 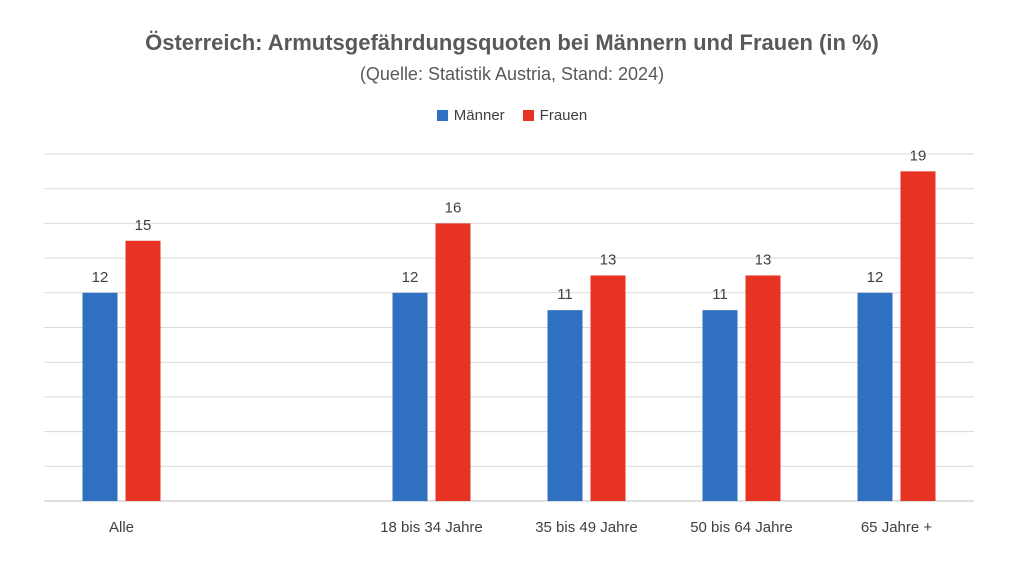 I want to click on chart-subtitle: (Quelle: Statistik Austria, Stand: 2024), so click(x=512, y=74).